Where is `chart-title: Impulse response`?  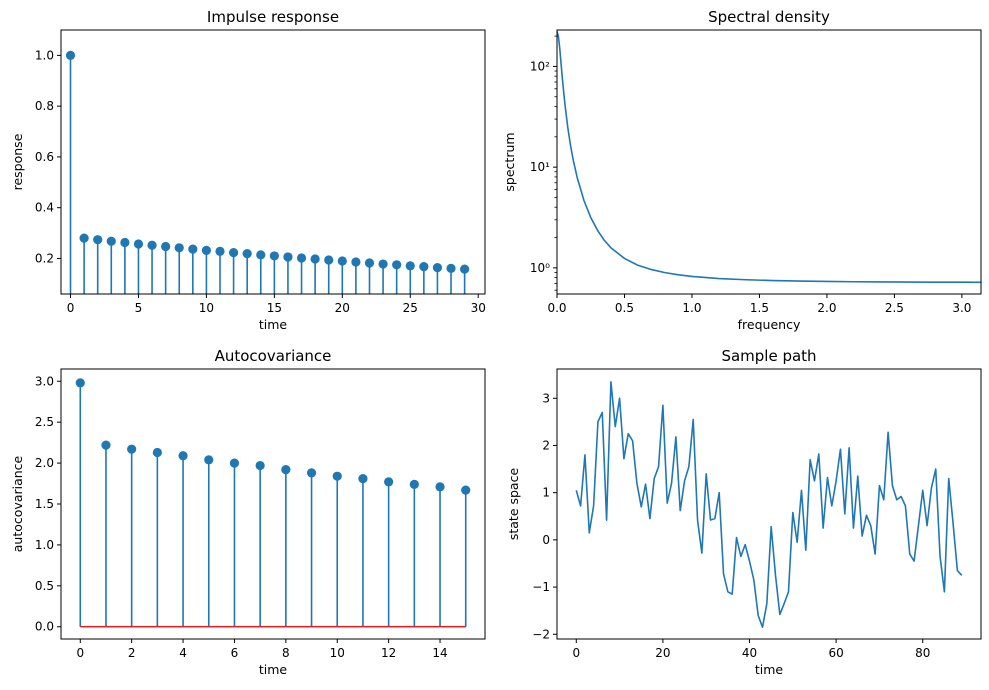 chart-title: Impulse response is located at coordinates (273, 17).